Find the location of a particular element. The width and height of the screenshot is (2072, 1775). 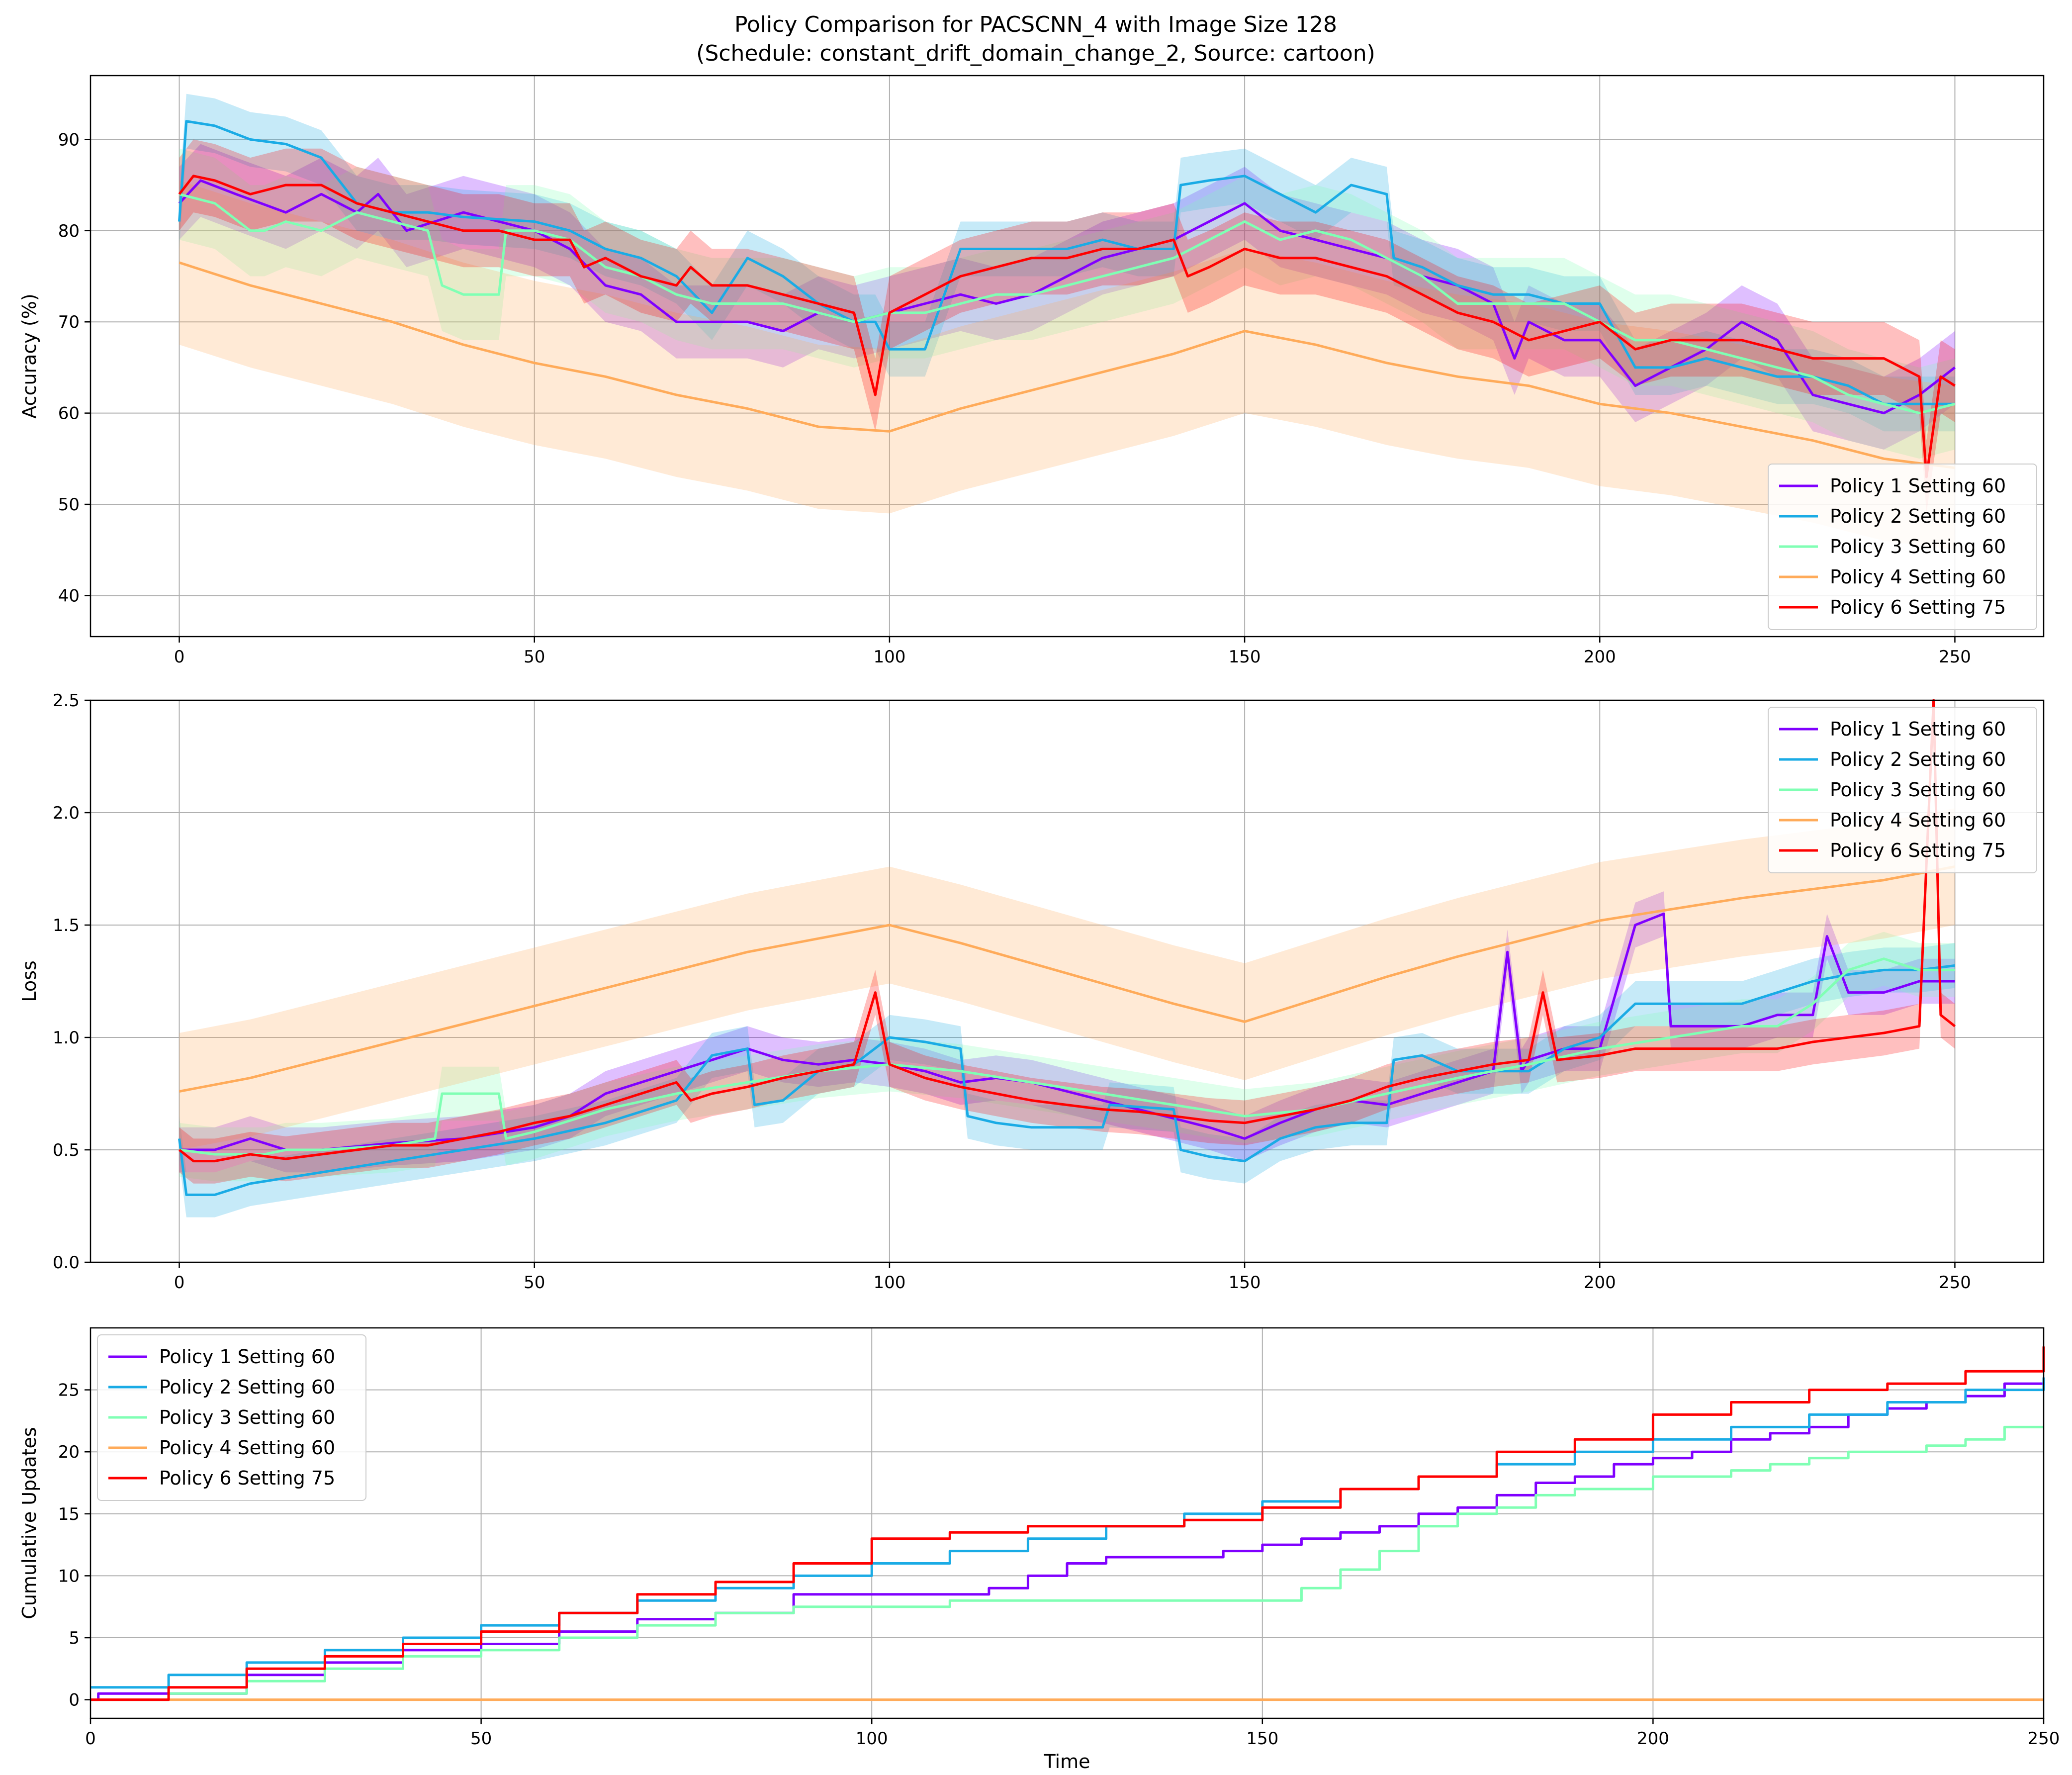

y-tick-label: 40 is located at coordinates (69, 596).